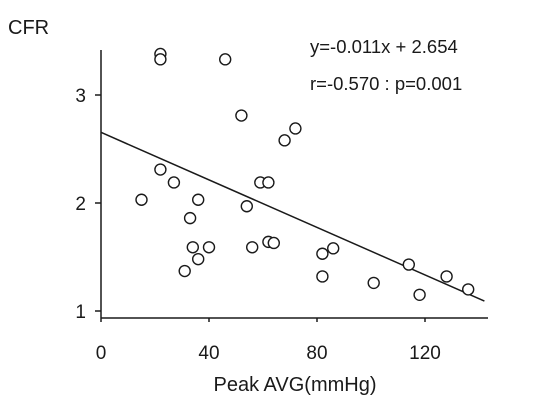  What do you see at coordinates (28, 28) in the screenshot?
I see `y-axis-label: CFR` at bounding box center [28, 28].